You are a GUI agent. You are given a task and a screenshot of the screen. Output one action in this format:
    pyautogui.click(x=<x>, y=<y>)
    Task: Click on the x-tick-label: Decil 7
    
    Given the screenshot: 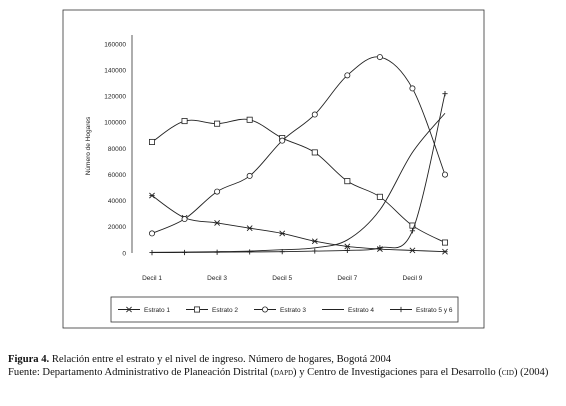 What is the action you would take?
    pyautogui.click(x=347, y=278)
    